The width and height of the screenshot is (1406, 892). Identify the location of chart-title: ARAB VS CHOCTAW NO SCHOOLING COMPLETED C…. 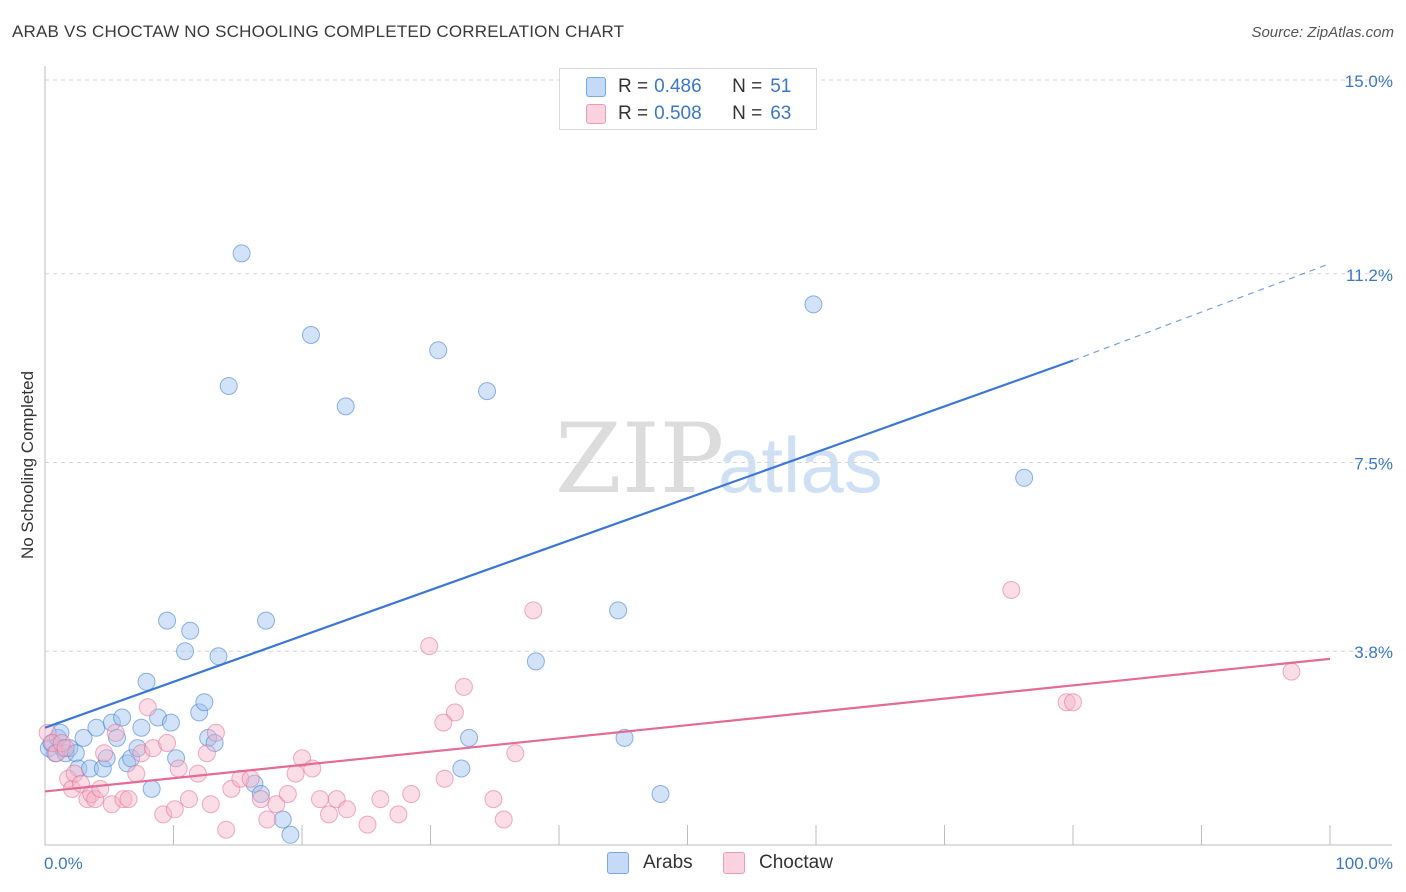
(318, 31).